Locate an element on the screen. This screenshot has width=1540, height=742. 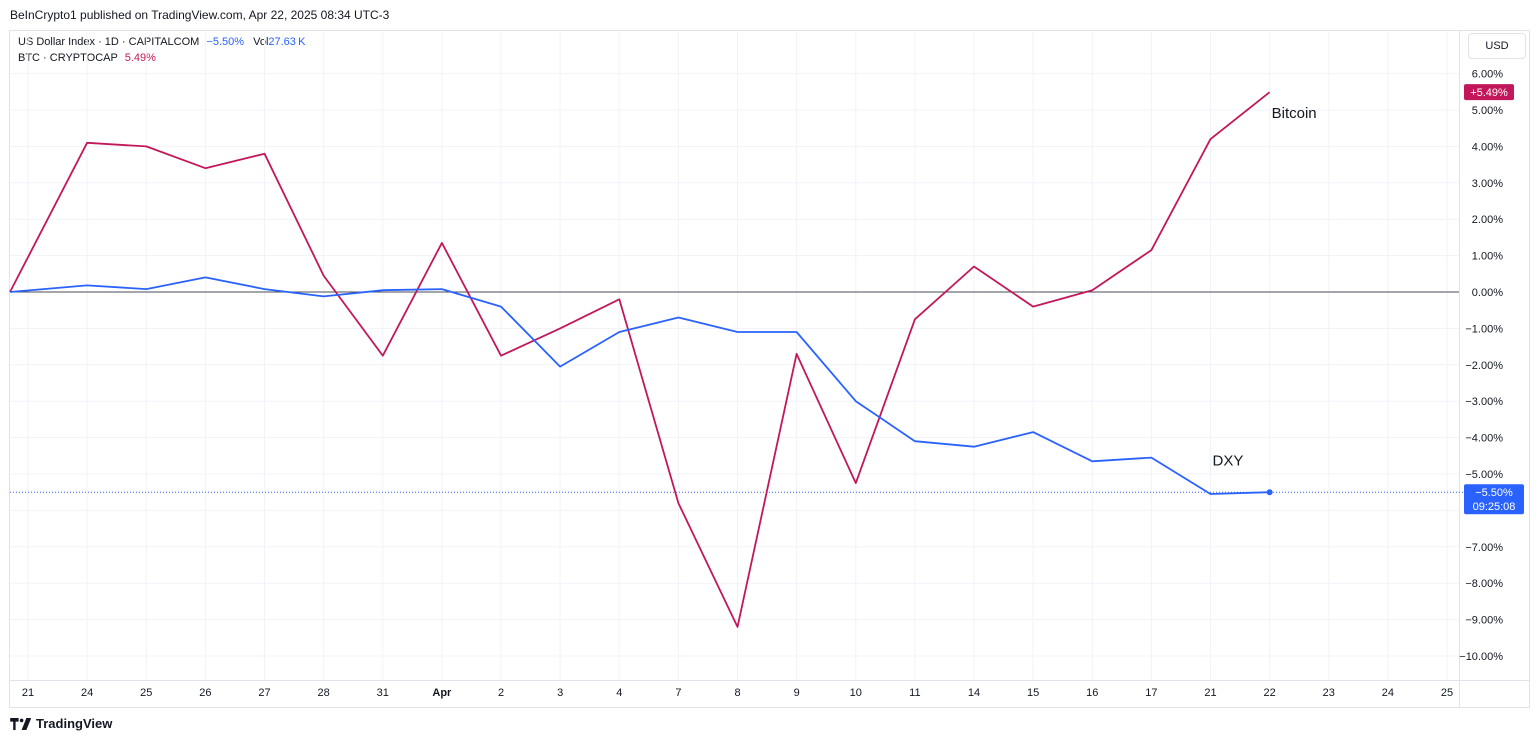
tradingview-logo-icon is located at coordinates (21, 723).